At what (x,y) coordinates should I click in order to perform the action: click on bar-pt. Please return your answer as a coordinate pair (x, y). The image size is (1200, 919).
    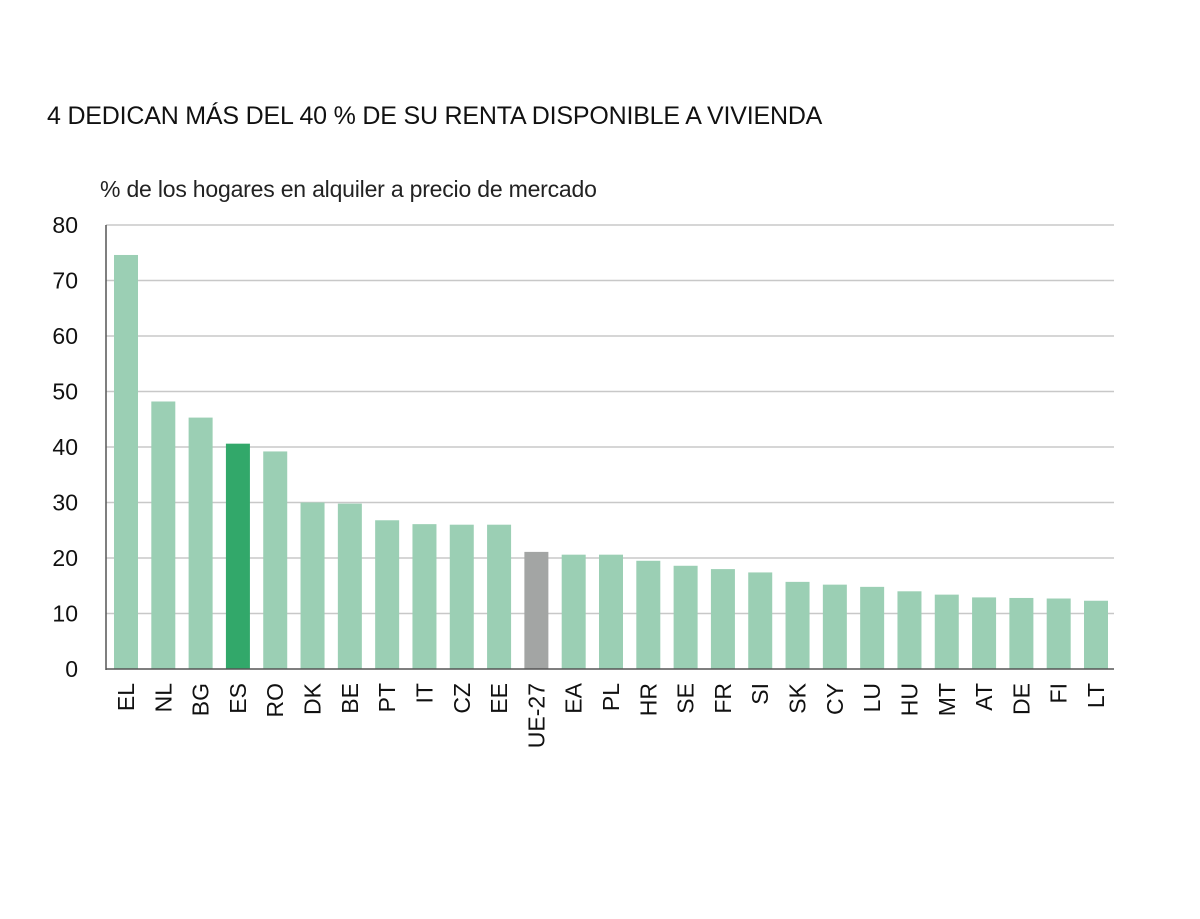
    Looking at the image, I should click on (387, 594).